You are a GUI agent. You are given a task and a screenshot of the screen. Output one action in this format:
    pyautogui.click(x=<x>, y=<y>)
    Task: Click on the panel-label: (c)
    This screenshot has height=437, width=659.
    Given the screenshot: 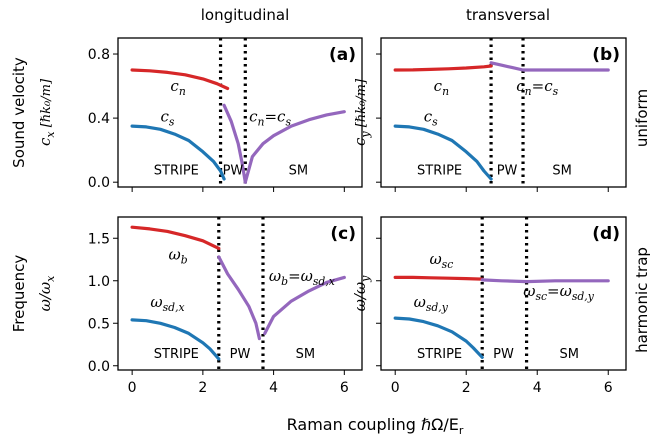 What is the action you would take?
    pyautogui.click(x=343, y=234)
    